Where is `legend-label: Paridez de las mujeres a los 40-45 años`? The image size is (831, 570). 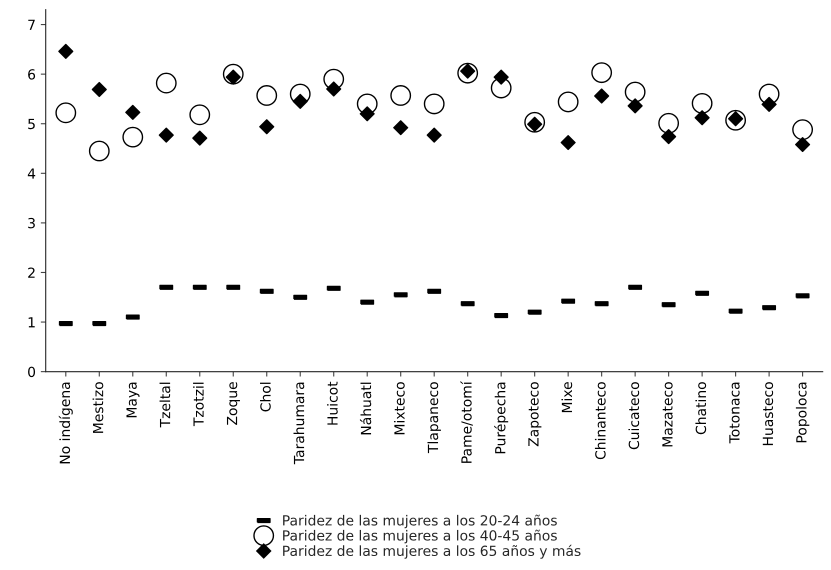 legend-label: Paridez de las mujeres a los 40-45 años is located at coordinates (420, 537).